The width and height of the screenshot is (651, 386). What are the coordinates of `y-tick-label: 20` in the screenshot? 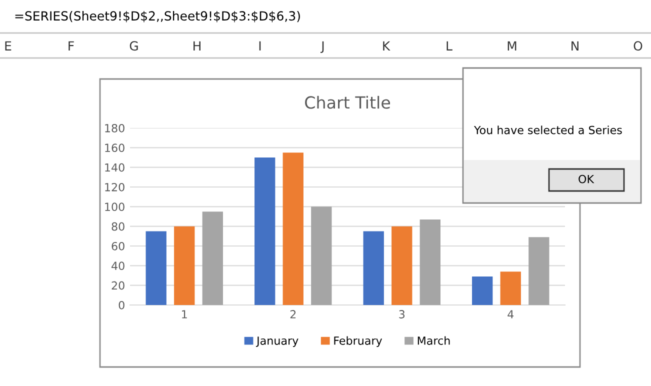 It's located at (118, 285).